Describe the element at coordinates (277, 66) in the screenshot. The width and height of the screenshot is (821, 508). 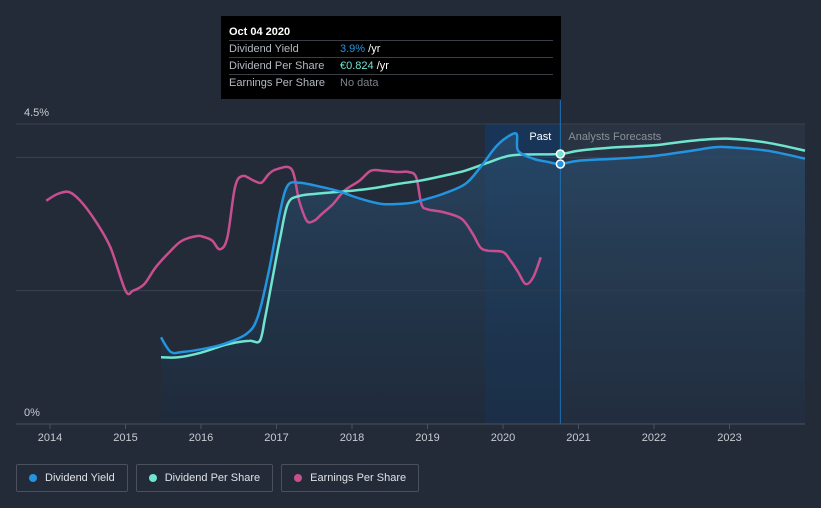
I see `tooltip-key: Dividend Per Share` at that location.